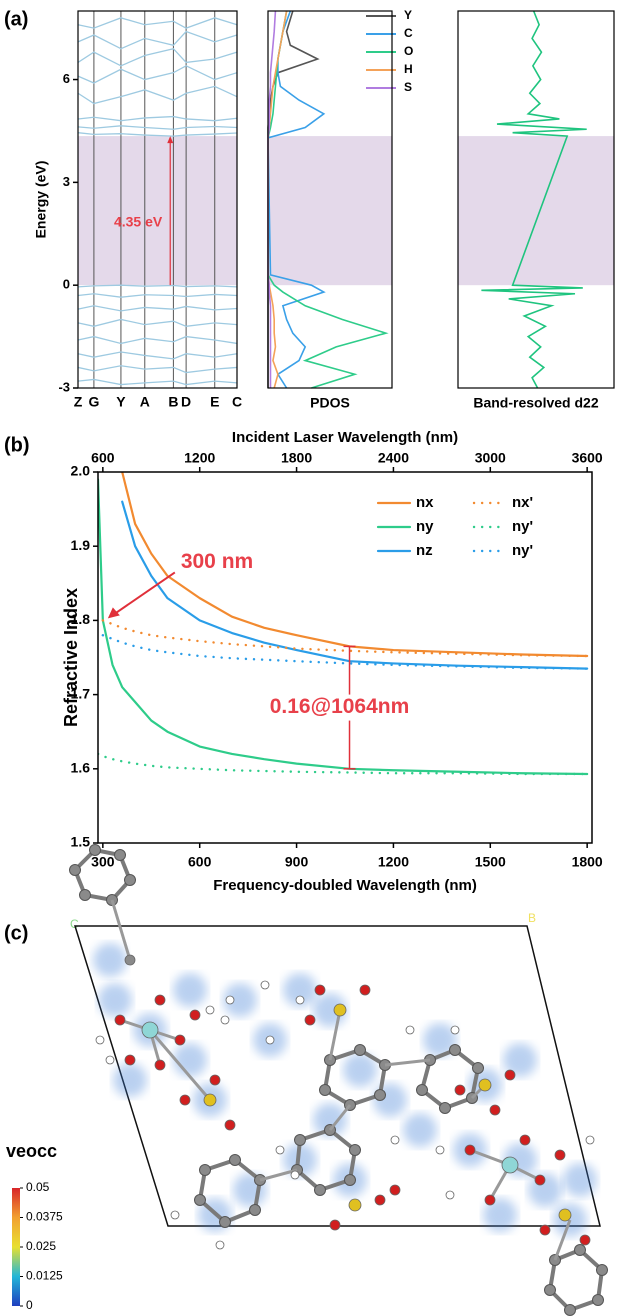 This screenshot has width=622, height=1316. What do you see at coordinates (71, 657) in the screenshot?
I see `y-axis-title: Refractive Index` at bounding box center [71, 657].